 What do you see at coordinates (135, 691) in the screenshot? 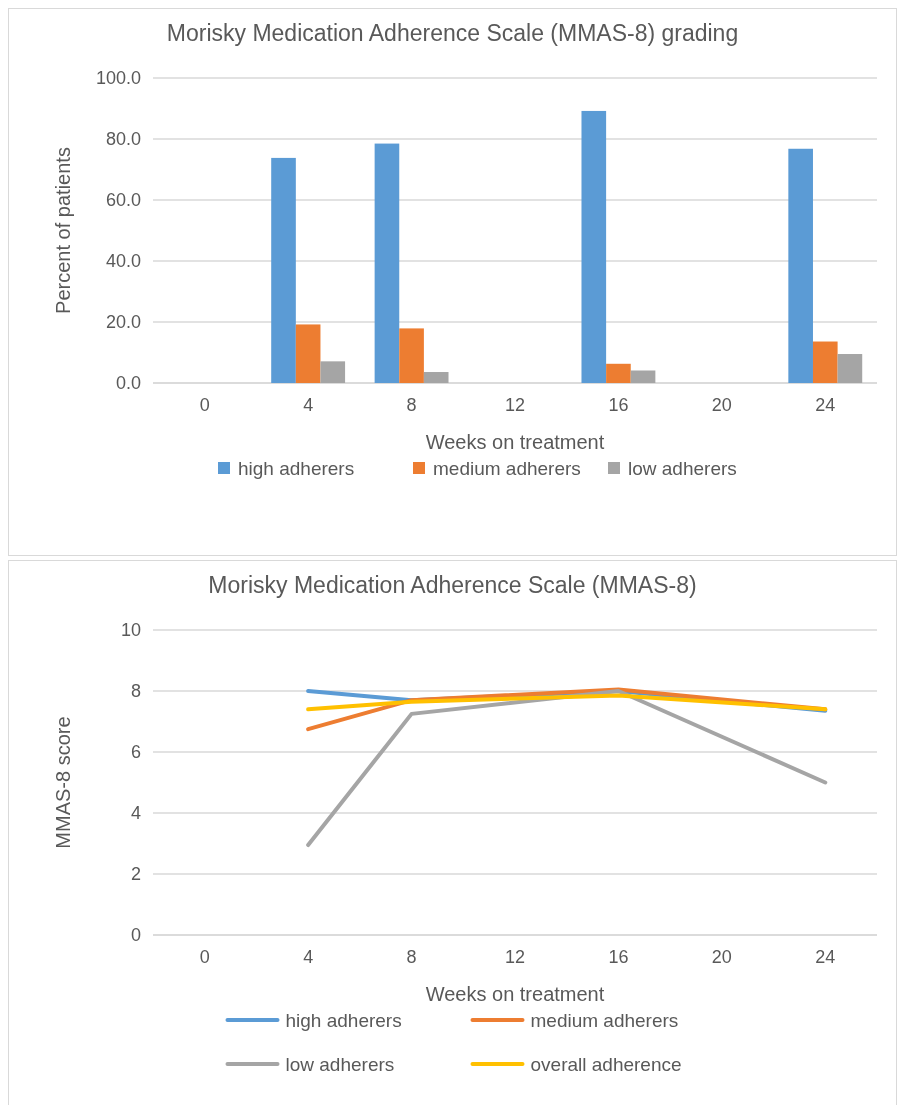
I see `y-tick-label: 8` at bounding box center [135, 691].